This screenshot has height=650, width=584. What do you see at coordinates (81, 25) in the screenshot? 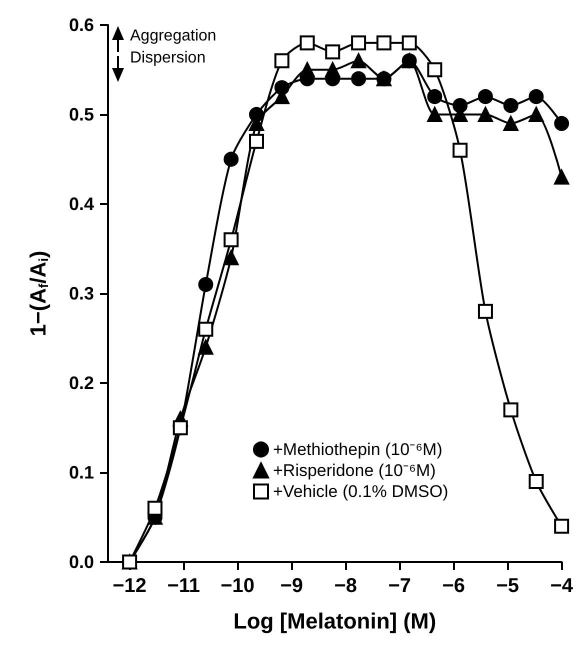
I see `y-tick-label: 0.6` at bounding box center [81, 25].